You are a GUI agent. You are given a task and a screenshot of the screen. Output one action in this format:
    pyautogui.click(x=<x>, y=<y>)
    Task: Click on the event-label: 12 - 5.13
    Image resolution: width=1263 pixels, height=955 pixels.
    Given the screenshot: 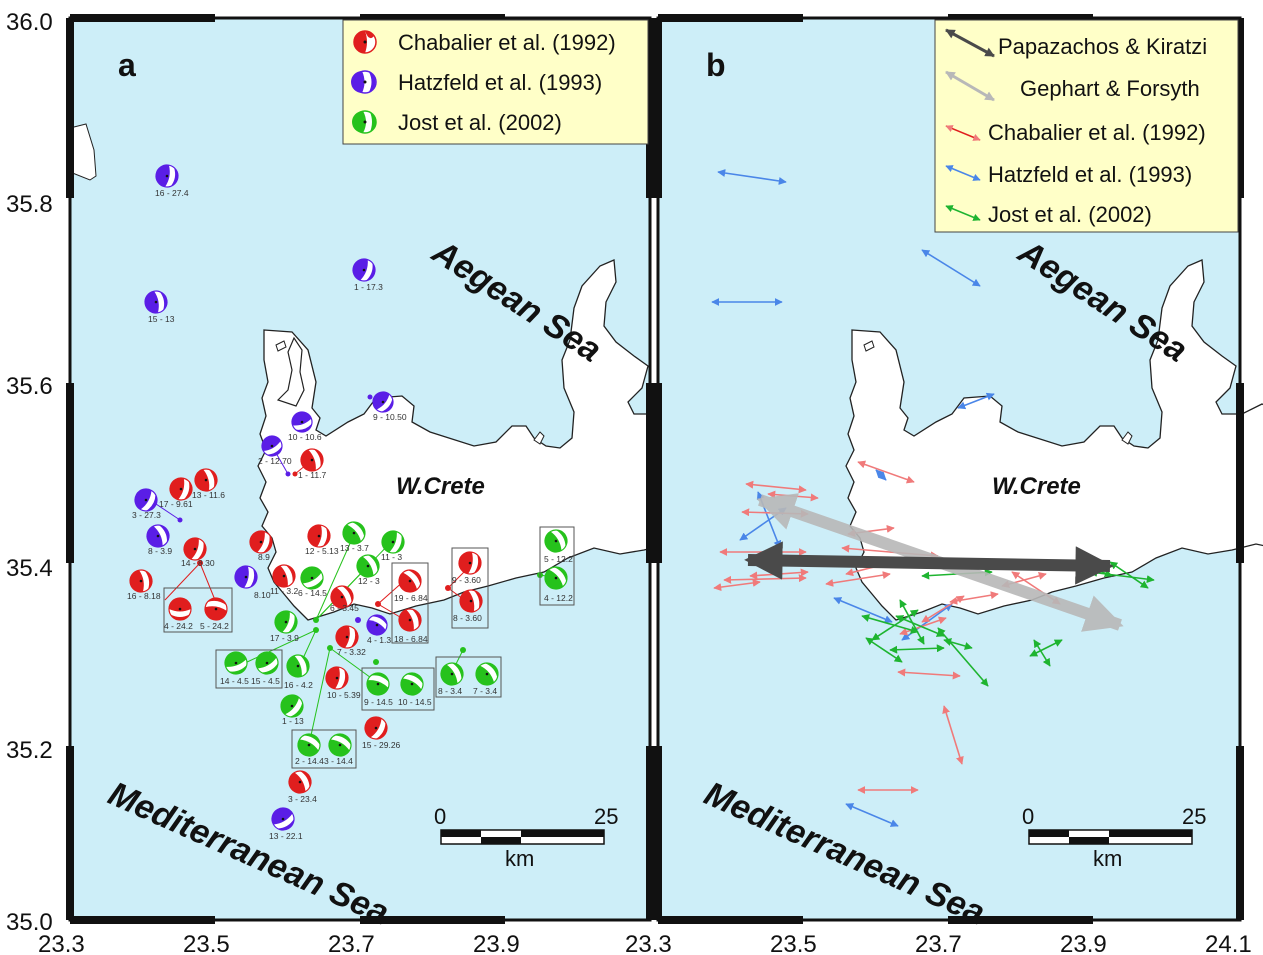 What is the action you would take?
    pyautogui.click(x=322, y=551)
    